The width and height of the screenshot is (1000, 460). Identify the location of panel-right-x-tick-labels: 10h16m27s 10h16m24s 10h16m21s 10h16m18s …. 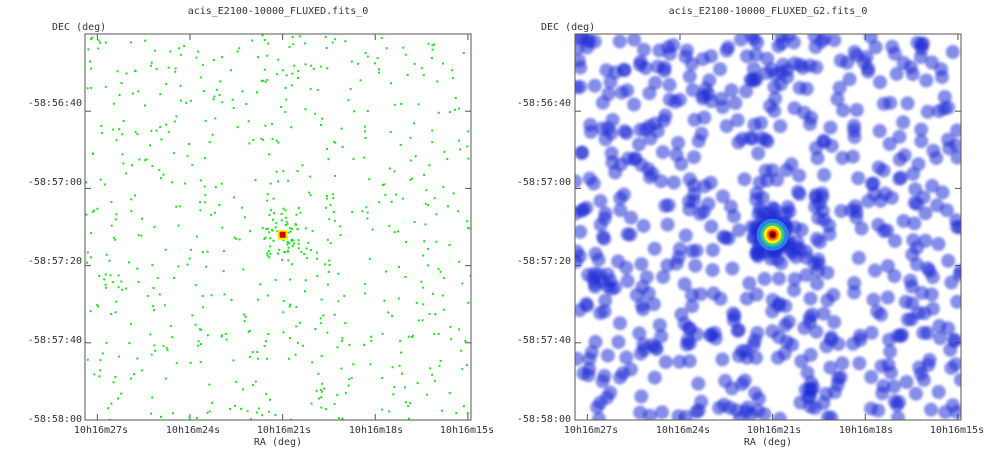
(774, 430).